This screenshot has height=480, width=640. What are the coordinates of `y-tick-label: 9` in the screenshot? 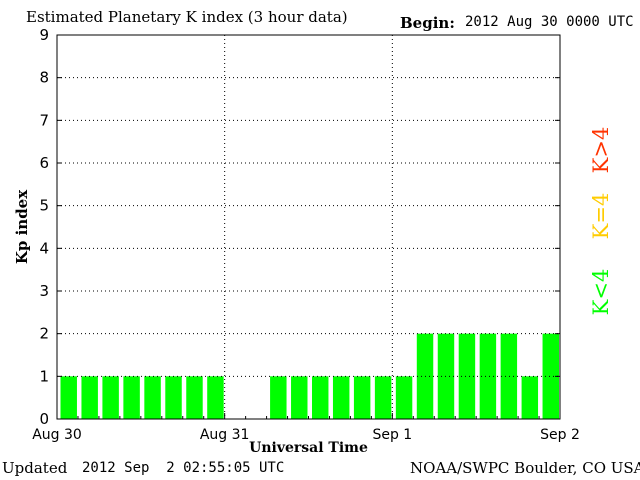 It's located at (44, 35).